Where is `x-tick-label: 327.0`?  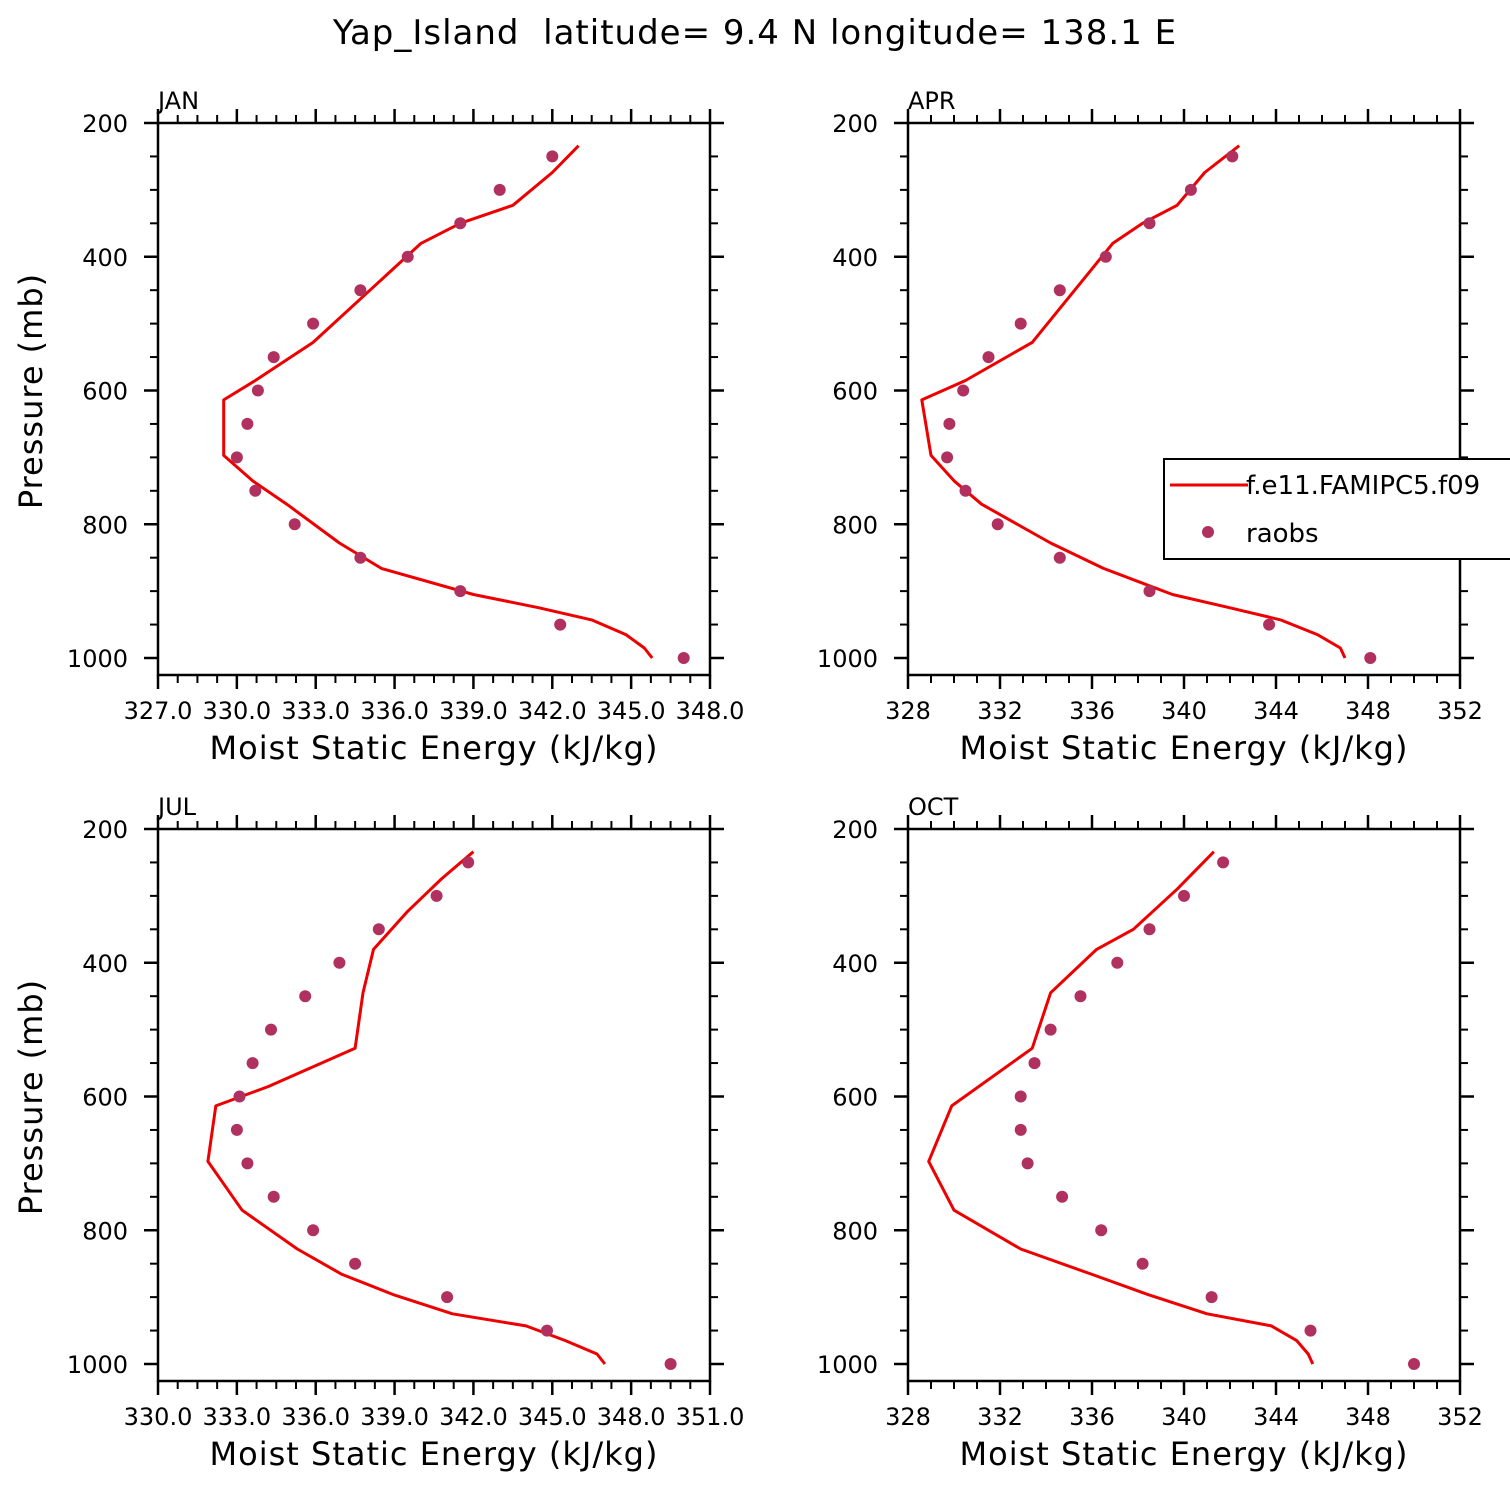 x-tick-label: 327.0 is located at coordinates (158, 711).